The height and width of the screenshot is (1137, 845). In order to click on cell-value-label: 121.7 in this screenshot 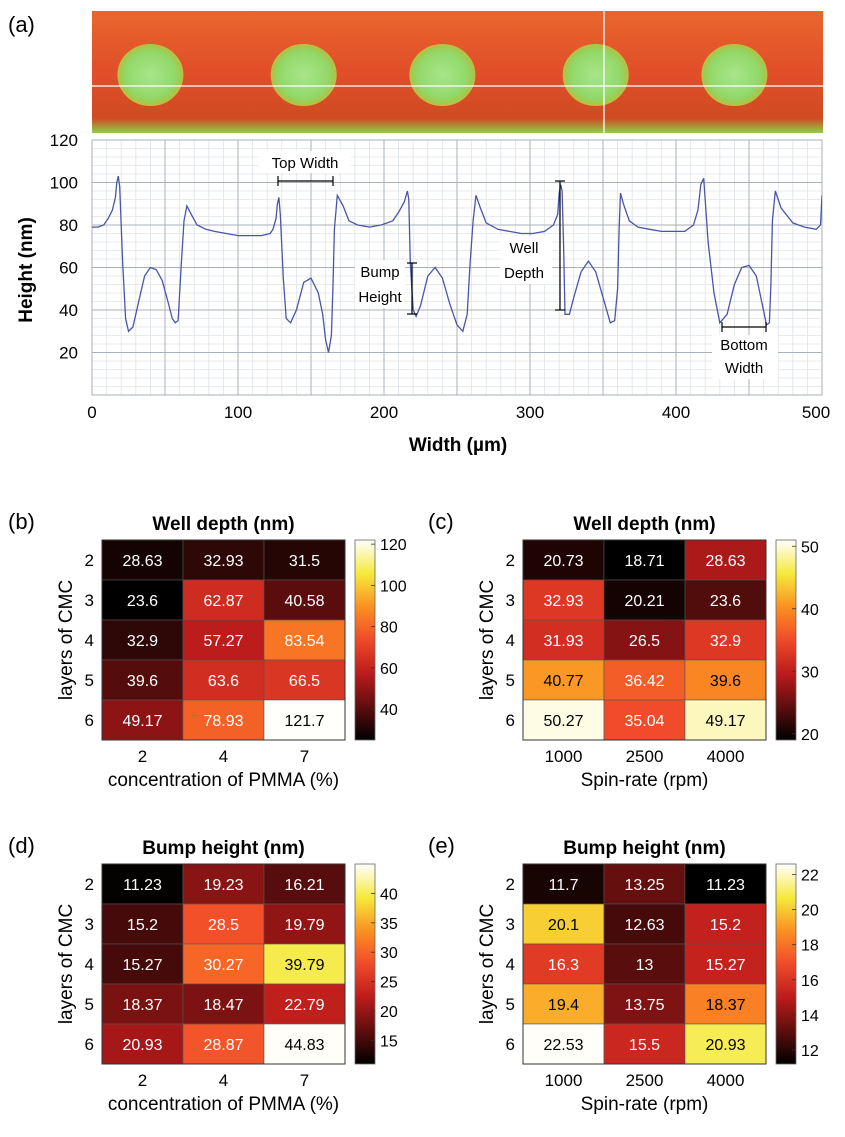, I will do `click(304, 721)`.